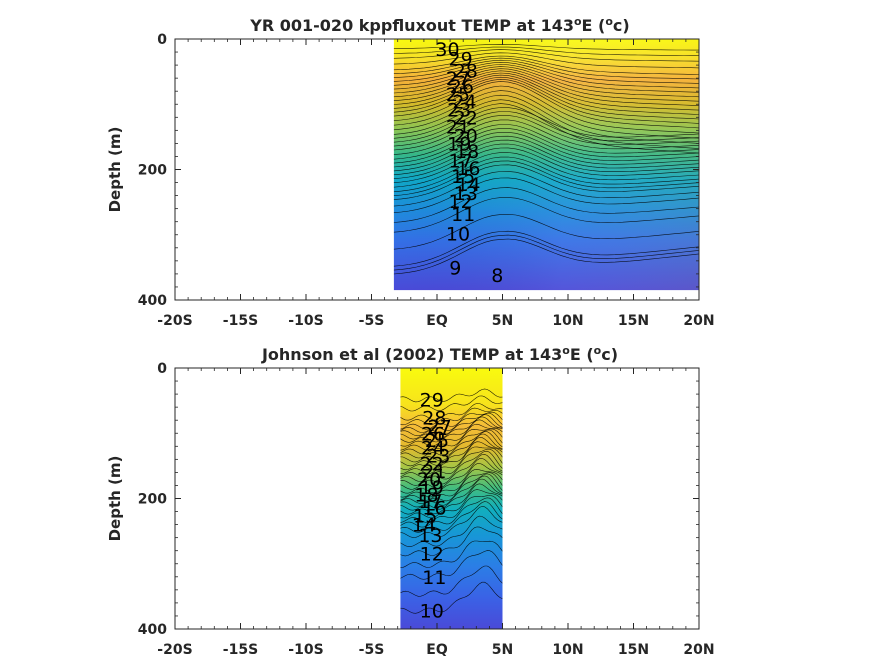  I want to click on x-tick-label: 10N, so click(567, 321).